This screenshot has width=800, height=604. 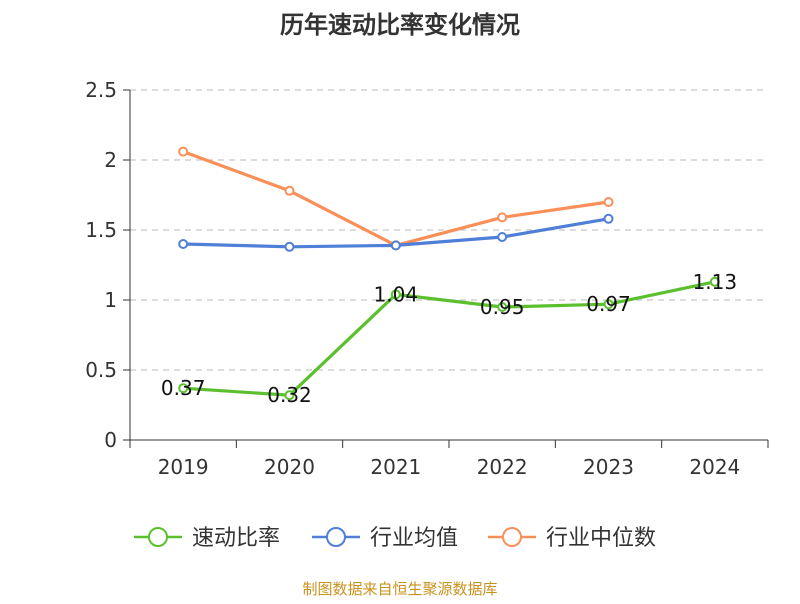 What do you see at coordinates (183, 467) in the screenshot?
I see `x-tick-label: 2019` at bounding box center [183, 467].